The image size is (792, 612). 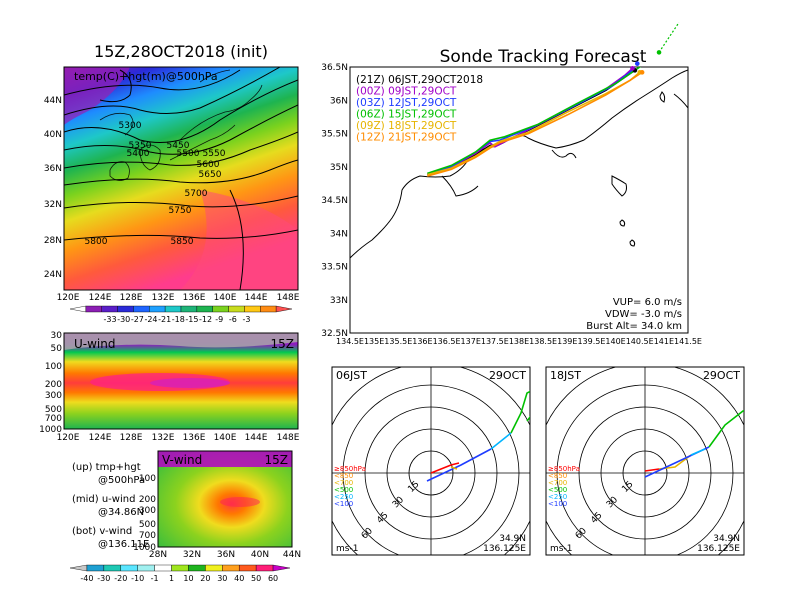 What do you see at coordinates (181, 51) in the screenshot?
I see `map-title: 15Z,28OCT2018 (init)` at bounding box center [181, 51].